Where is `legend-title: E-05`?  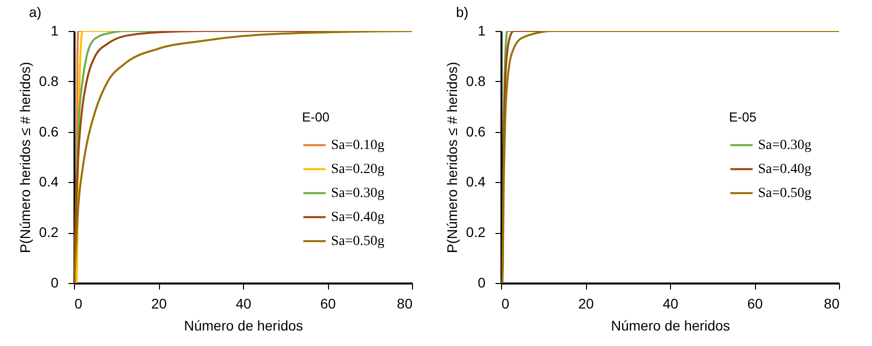 legend-title: E-05 is located at coordinates (742, 117).